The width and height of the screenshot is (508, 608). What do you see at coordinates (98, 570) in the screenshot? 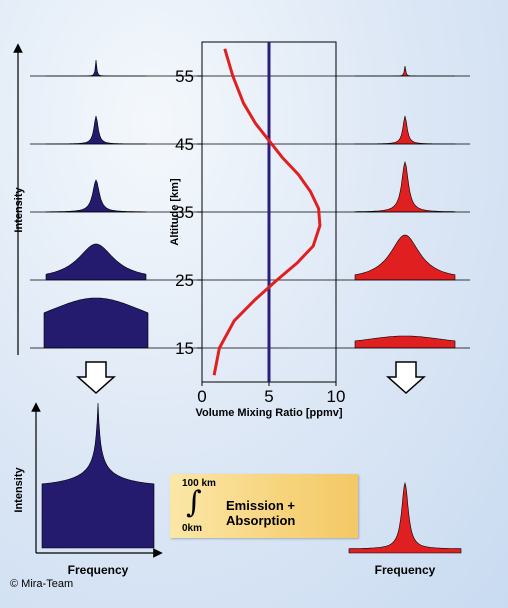
I see `bottom-left-frequency-label: Frequency` at bounding box center [98, 570].